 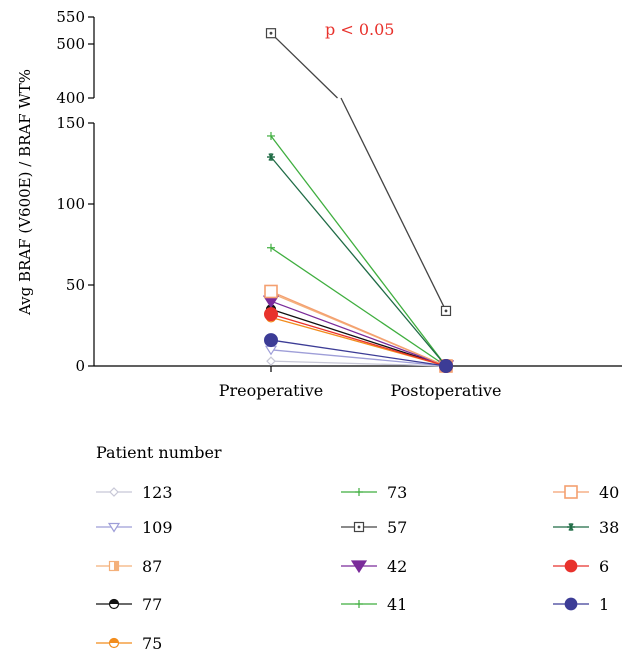 What do you see at coordinates (374, 604) in the screenshot?
I see `legend-item-41: 41` at bounding box center [374, 604].